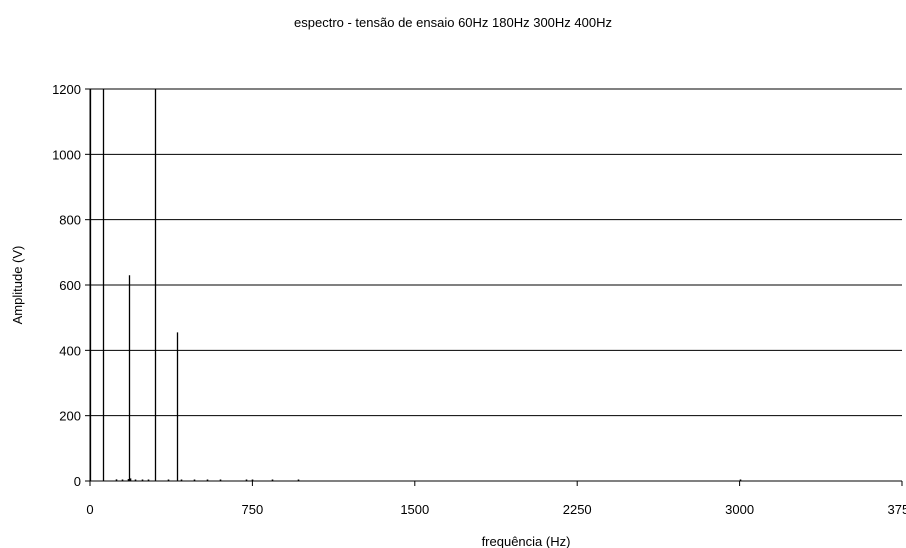 The image size is (906, 548). Describe the element at coordinates (70, 350) in the screenshot. I see `y-tick-label: 400` at that location.